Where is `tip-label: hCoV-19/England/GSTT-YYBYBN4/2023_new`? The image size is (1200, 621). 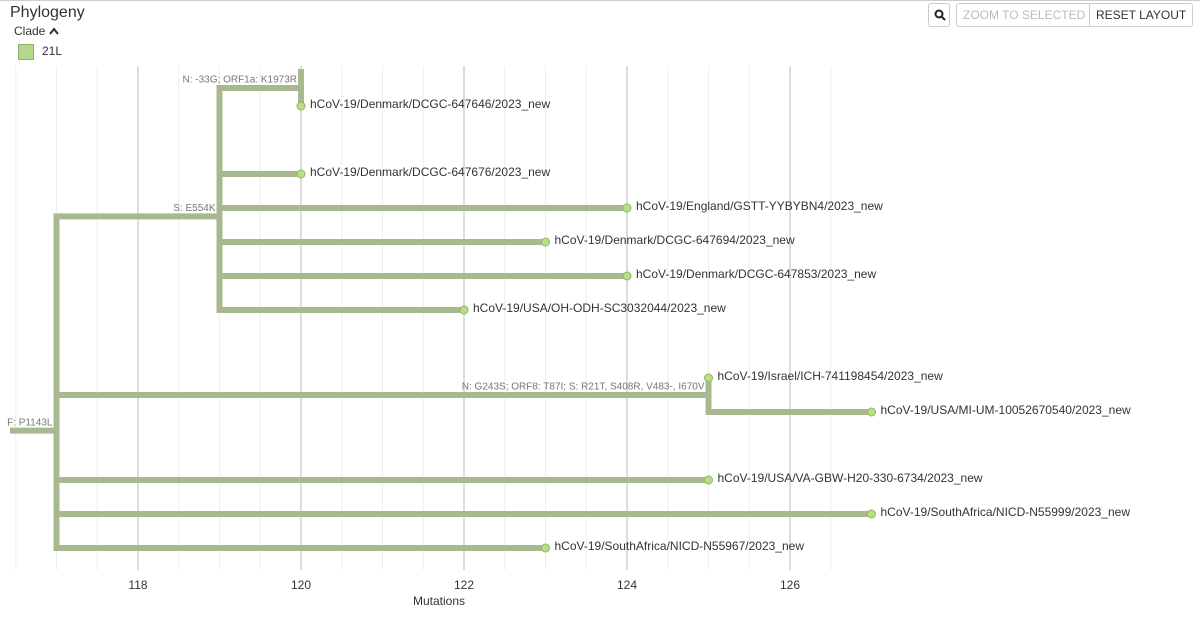
tip-label: hCoV-19/England/GSTT-YYBYBN4/2023_new is located at coordinates (759, 206).